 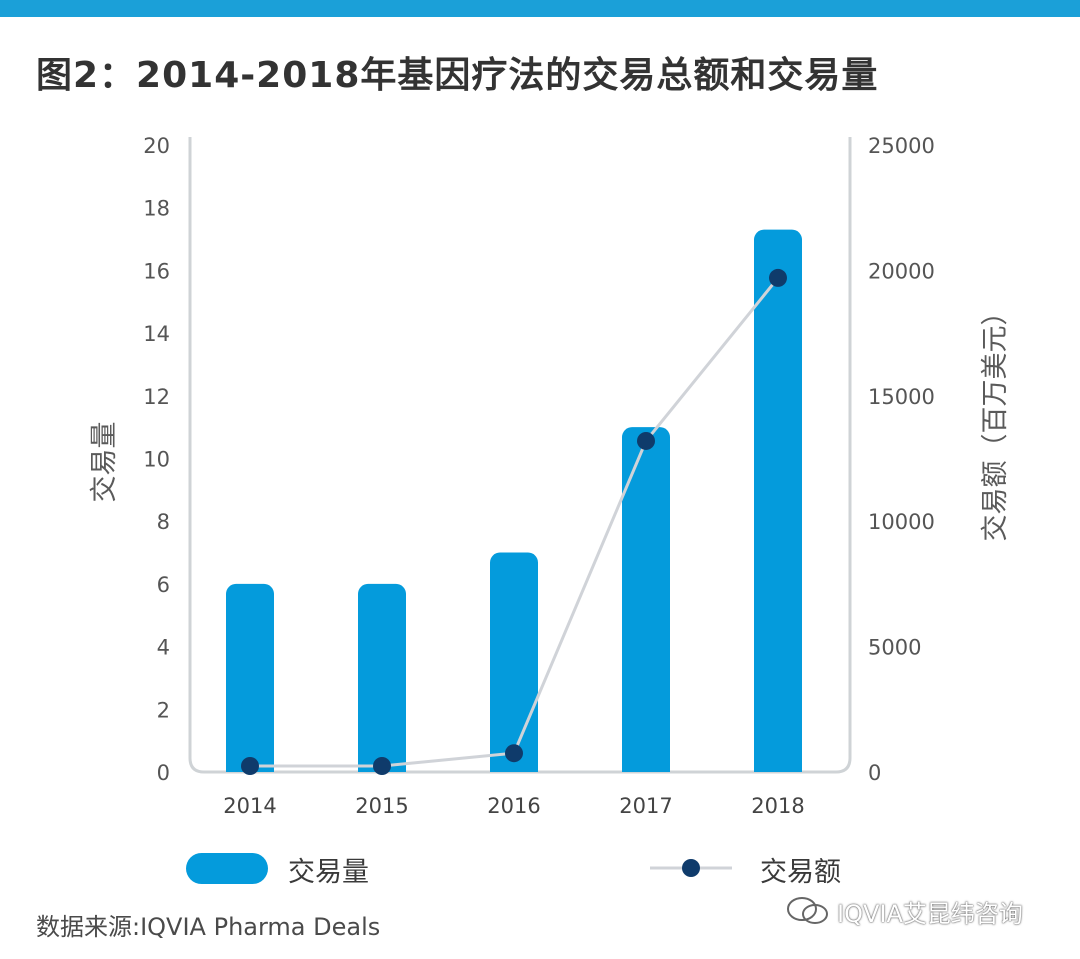 I want to click on right-tick-label: 15000, so click(x=901, y=397).